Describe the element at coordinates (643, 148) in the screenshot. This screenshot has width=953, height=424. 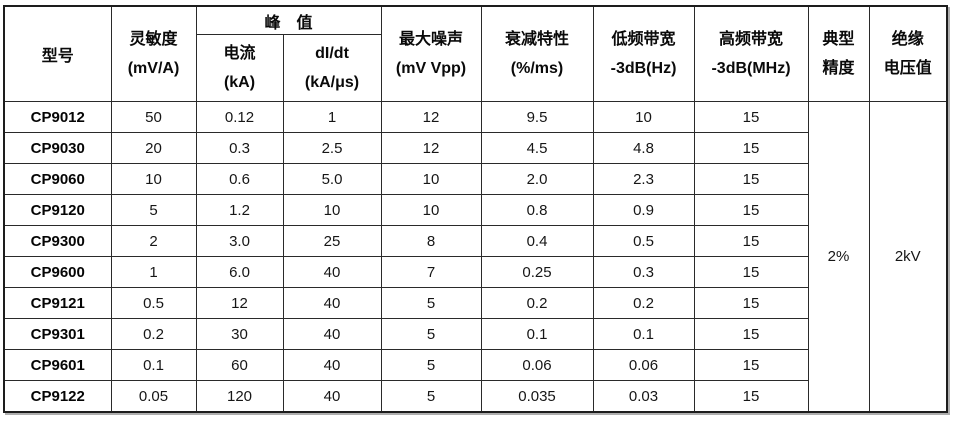
I see `low-bandwidth-cell: 4.8` at that location.